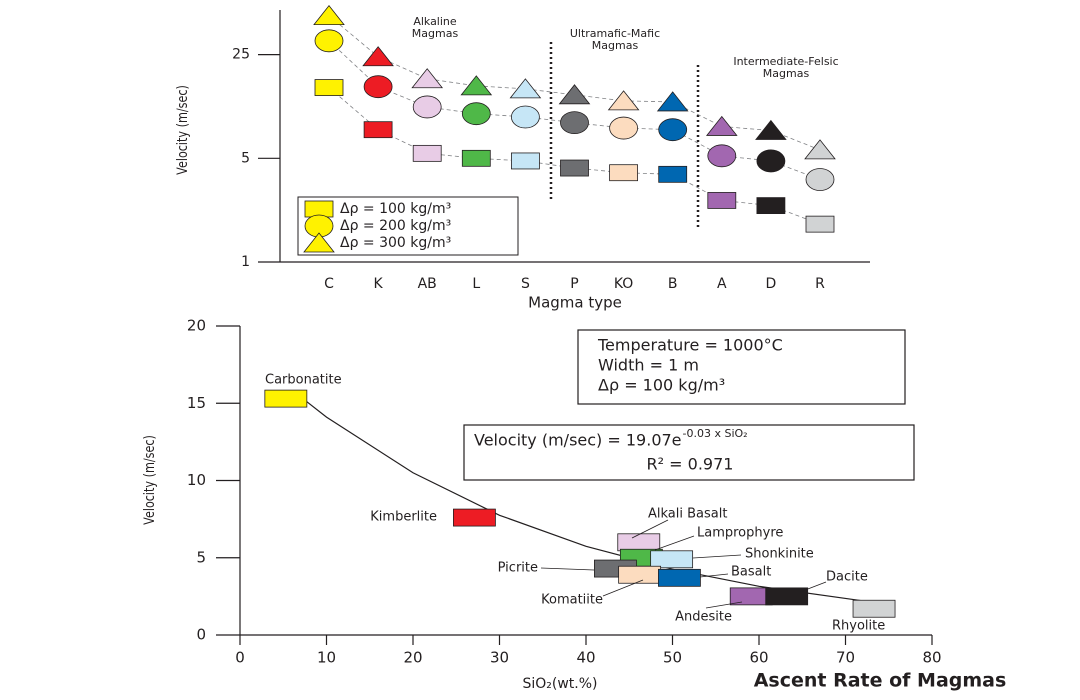 The image size is (1080, 700). Describe the element at coordinates (395, 226) in the screenshot. I see `legend-label: Δρ = 200 kg/m³` at that location.